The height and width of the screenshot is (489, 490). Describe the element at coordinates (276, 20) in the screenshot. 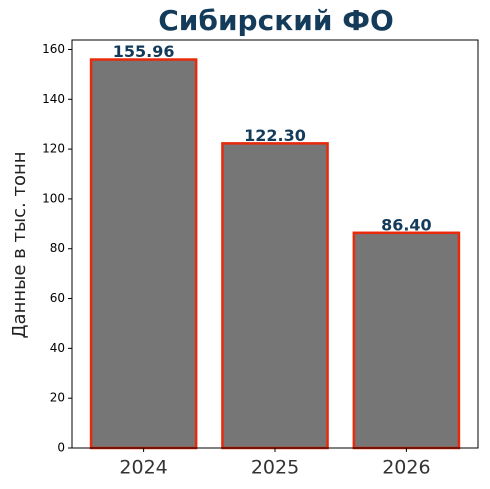

I see `chart-title: Сибирский ФО` at that location.